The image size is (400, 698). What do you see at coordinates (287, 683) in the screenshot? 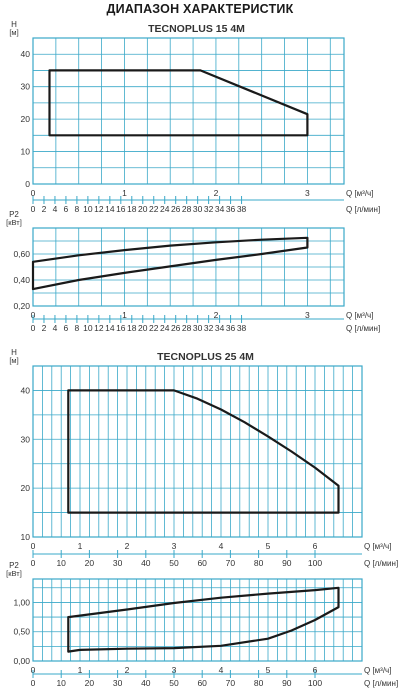
I see `chart-3-x2tick-label: 90` at bounding box center [287, 683].